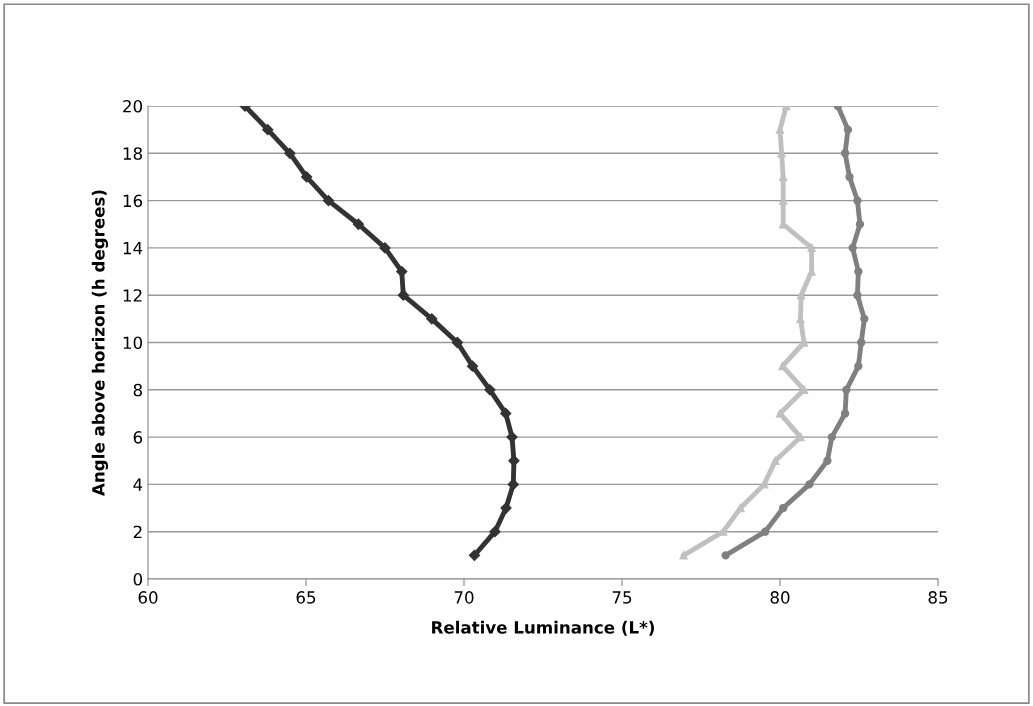 The image size is (1033, 706). Describe the element at coordinates (138, 579) in the screenshot. I see `y-tick-label: 0` at that location.